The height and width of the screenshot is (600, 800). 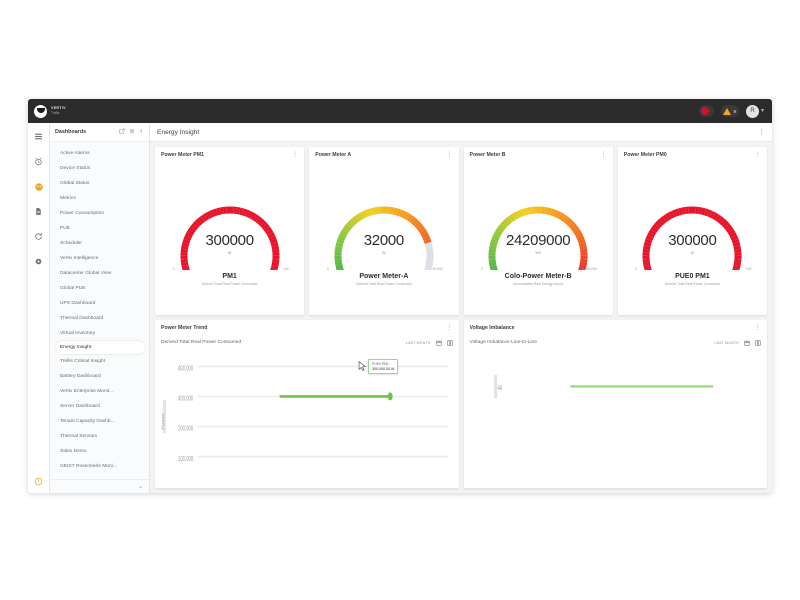 What do you see at coordinates (305, 414) in the screenshot?
I see `chart-svg: 400,000 300,000 200,000 100,000 Power` at bounding box center [305, 414].